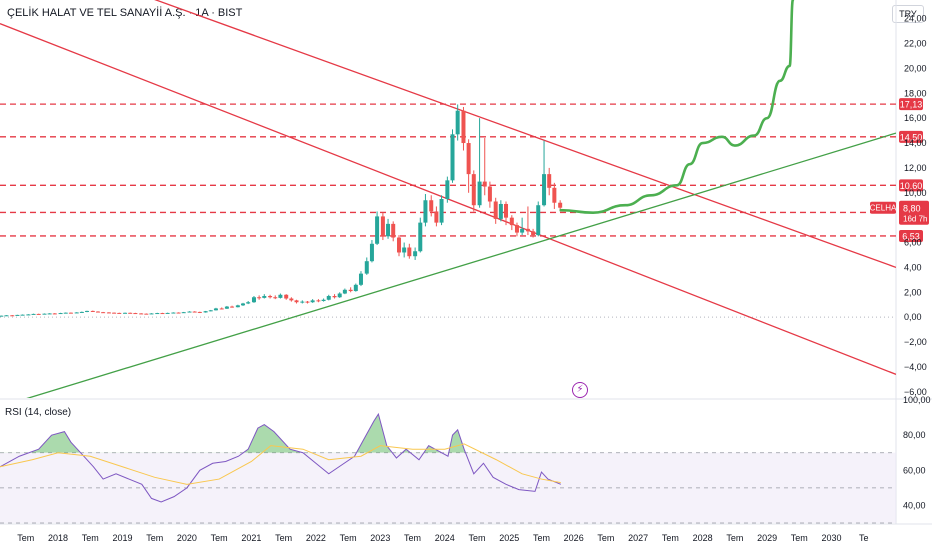 This screenshot has width=932, height=550. What do you see at coordinates (911, 236) in the screenshot?
I see `level-label: 6,53` at bounding box center [911, 236].